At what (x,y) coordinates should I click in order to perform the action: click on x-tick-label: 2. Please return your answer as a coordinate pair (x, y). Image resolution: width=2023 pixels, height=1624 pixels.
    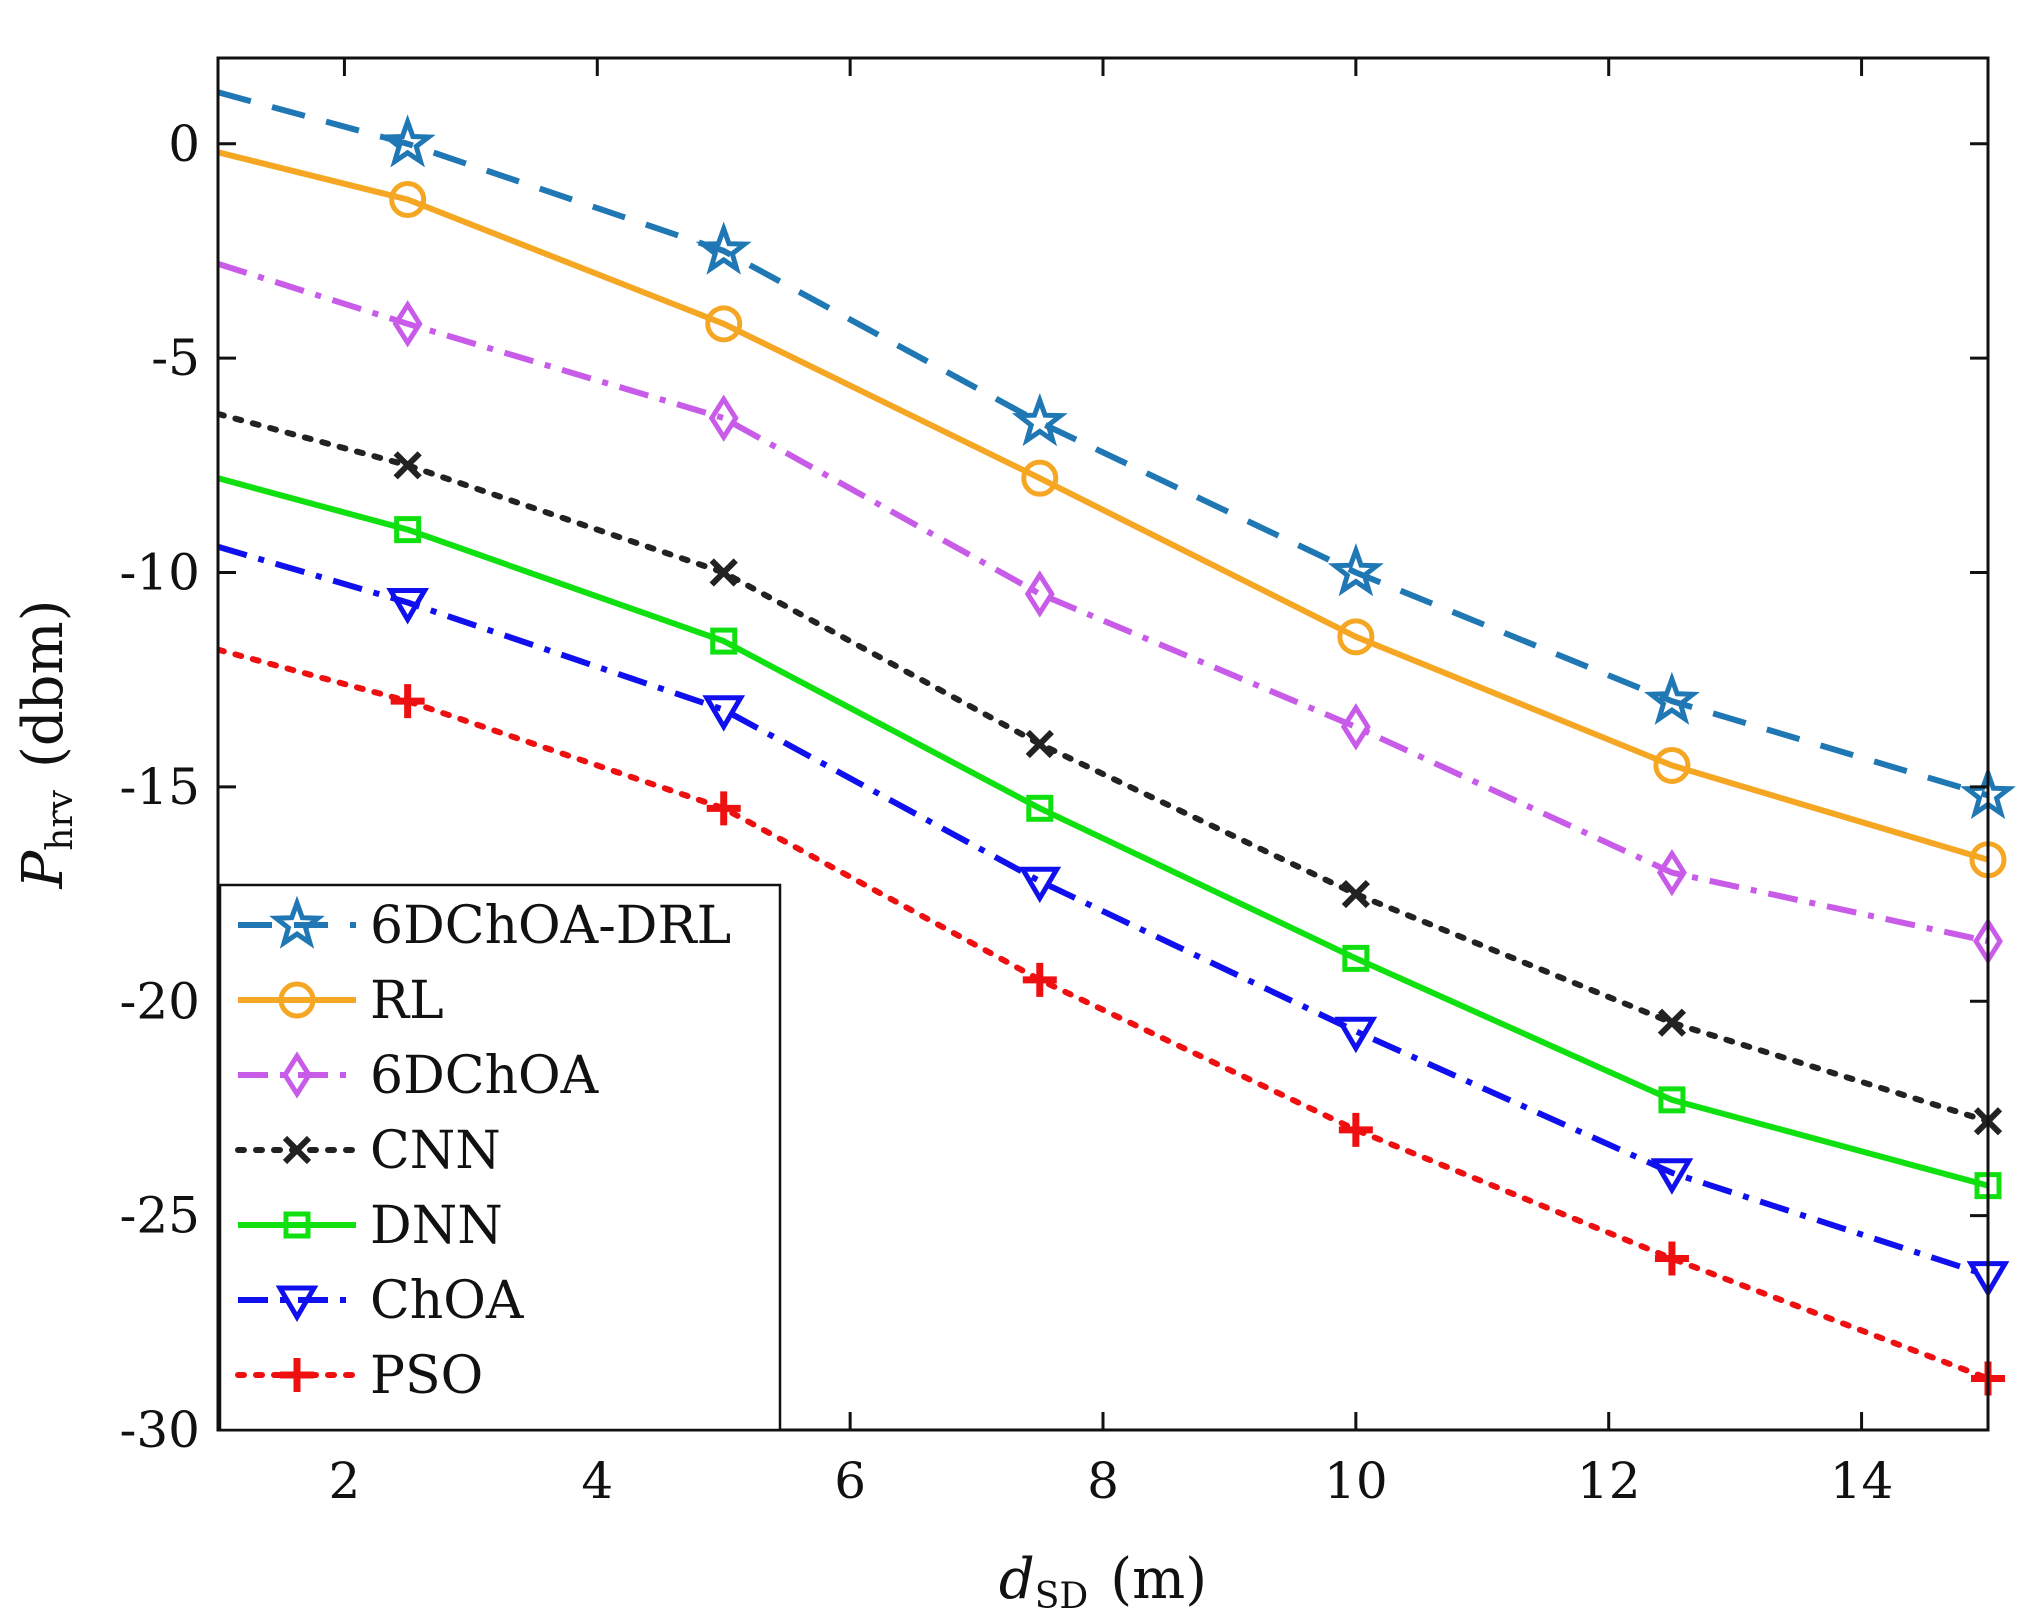
    Looking at the image, I should click on (345, 1481).